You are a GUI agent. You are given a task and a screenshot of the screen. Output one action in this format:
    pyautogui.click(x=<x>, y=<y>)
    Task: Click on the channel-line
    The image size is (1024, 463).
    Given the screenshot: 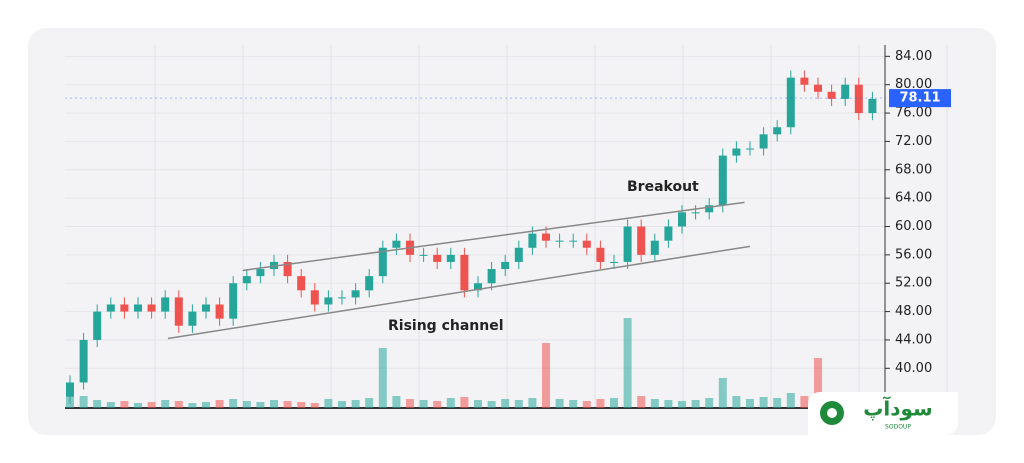 What is the action you would take?
    pyautogui.click(x=493, y=236)
    